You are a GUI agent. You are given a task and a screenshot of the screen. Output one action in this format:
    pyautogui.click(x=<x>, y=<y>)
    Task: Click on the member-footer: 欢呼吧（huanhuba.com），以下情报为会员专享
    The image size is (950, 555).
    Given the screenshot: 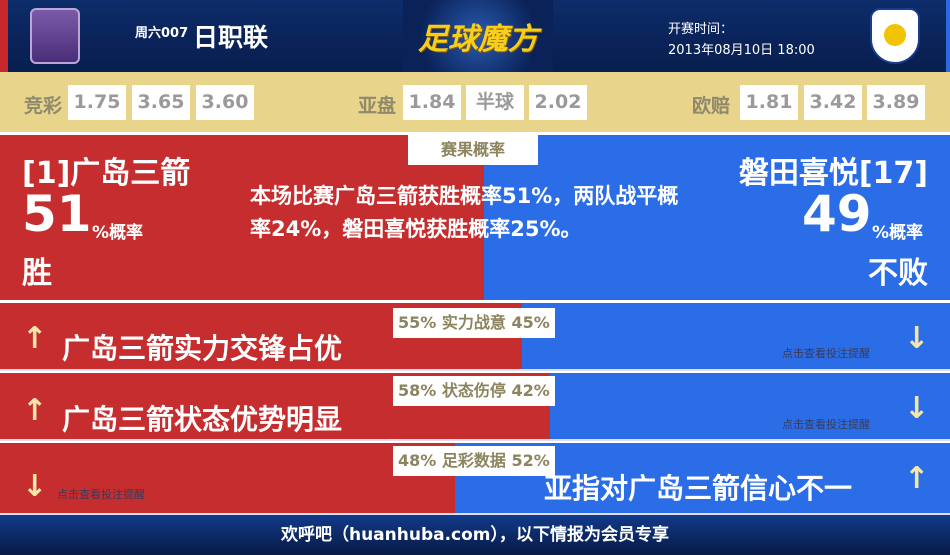 What is the action you would take?
    pyautogui.click(x=475, y=535)
    